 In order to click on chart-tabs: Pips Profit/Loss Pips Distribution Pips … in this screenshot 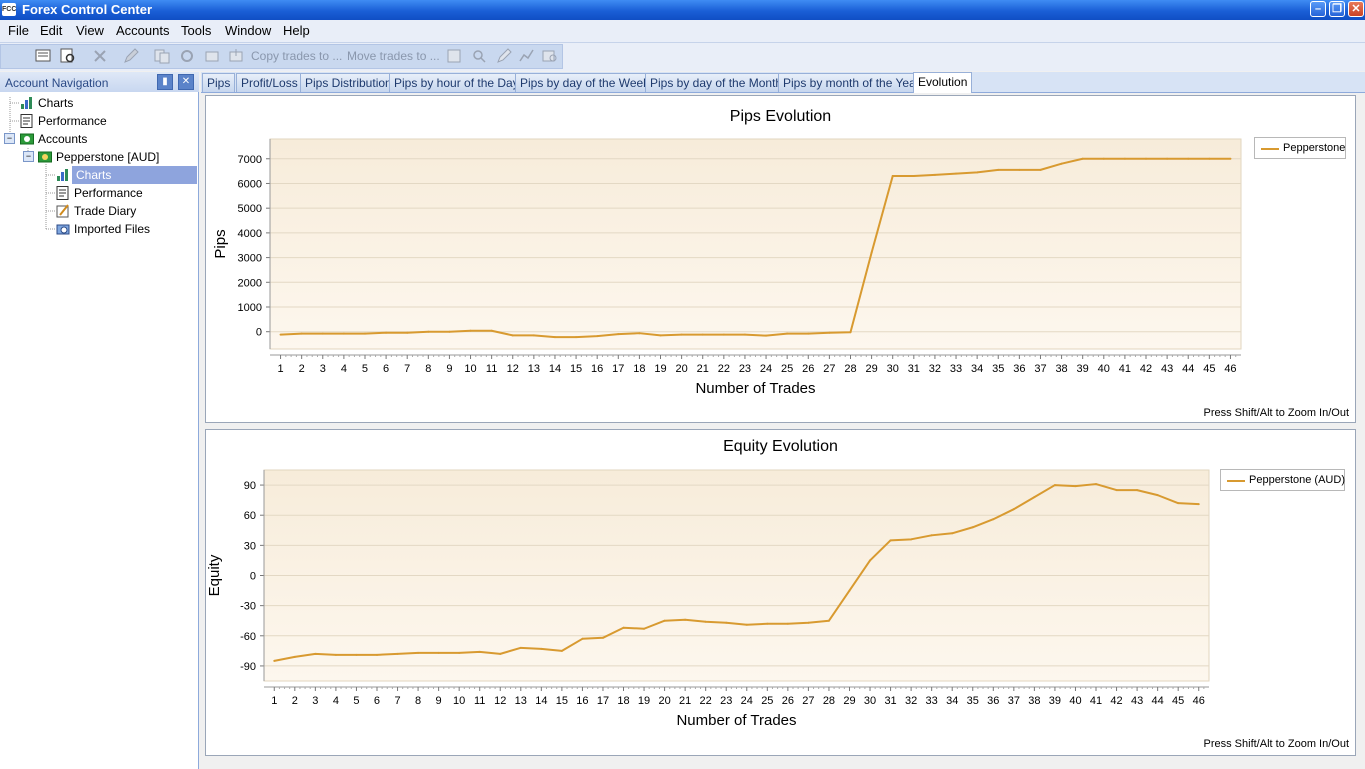, I will do `click(783, 82)`.